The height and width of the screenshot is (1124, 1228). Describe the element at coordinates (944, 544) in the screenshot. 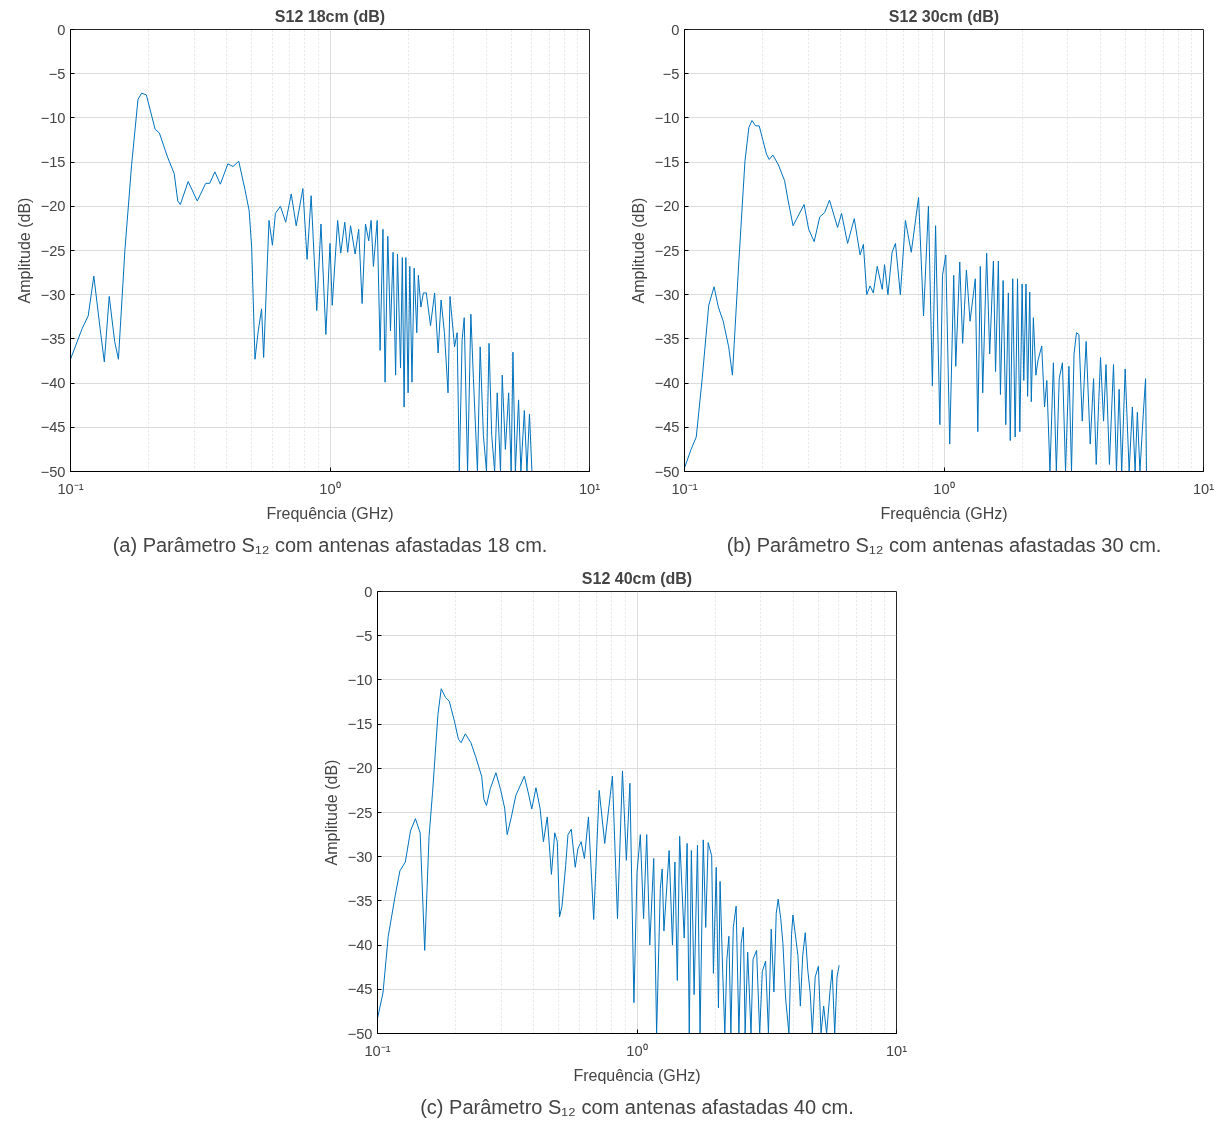

I see `text: (b) Parâmetro S₁₂ com antenas afastadas 30 cm.` at that location.